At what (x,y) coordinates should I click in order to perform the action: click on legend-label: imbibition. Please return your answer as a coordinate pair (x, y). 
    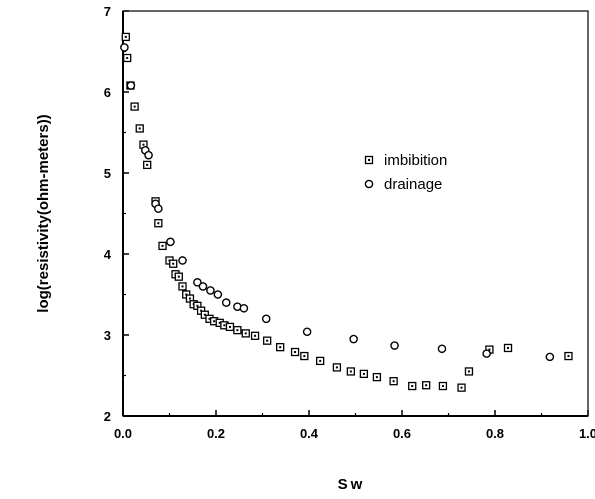
    Looking at the image, I should click on (415, 160).